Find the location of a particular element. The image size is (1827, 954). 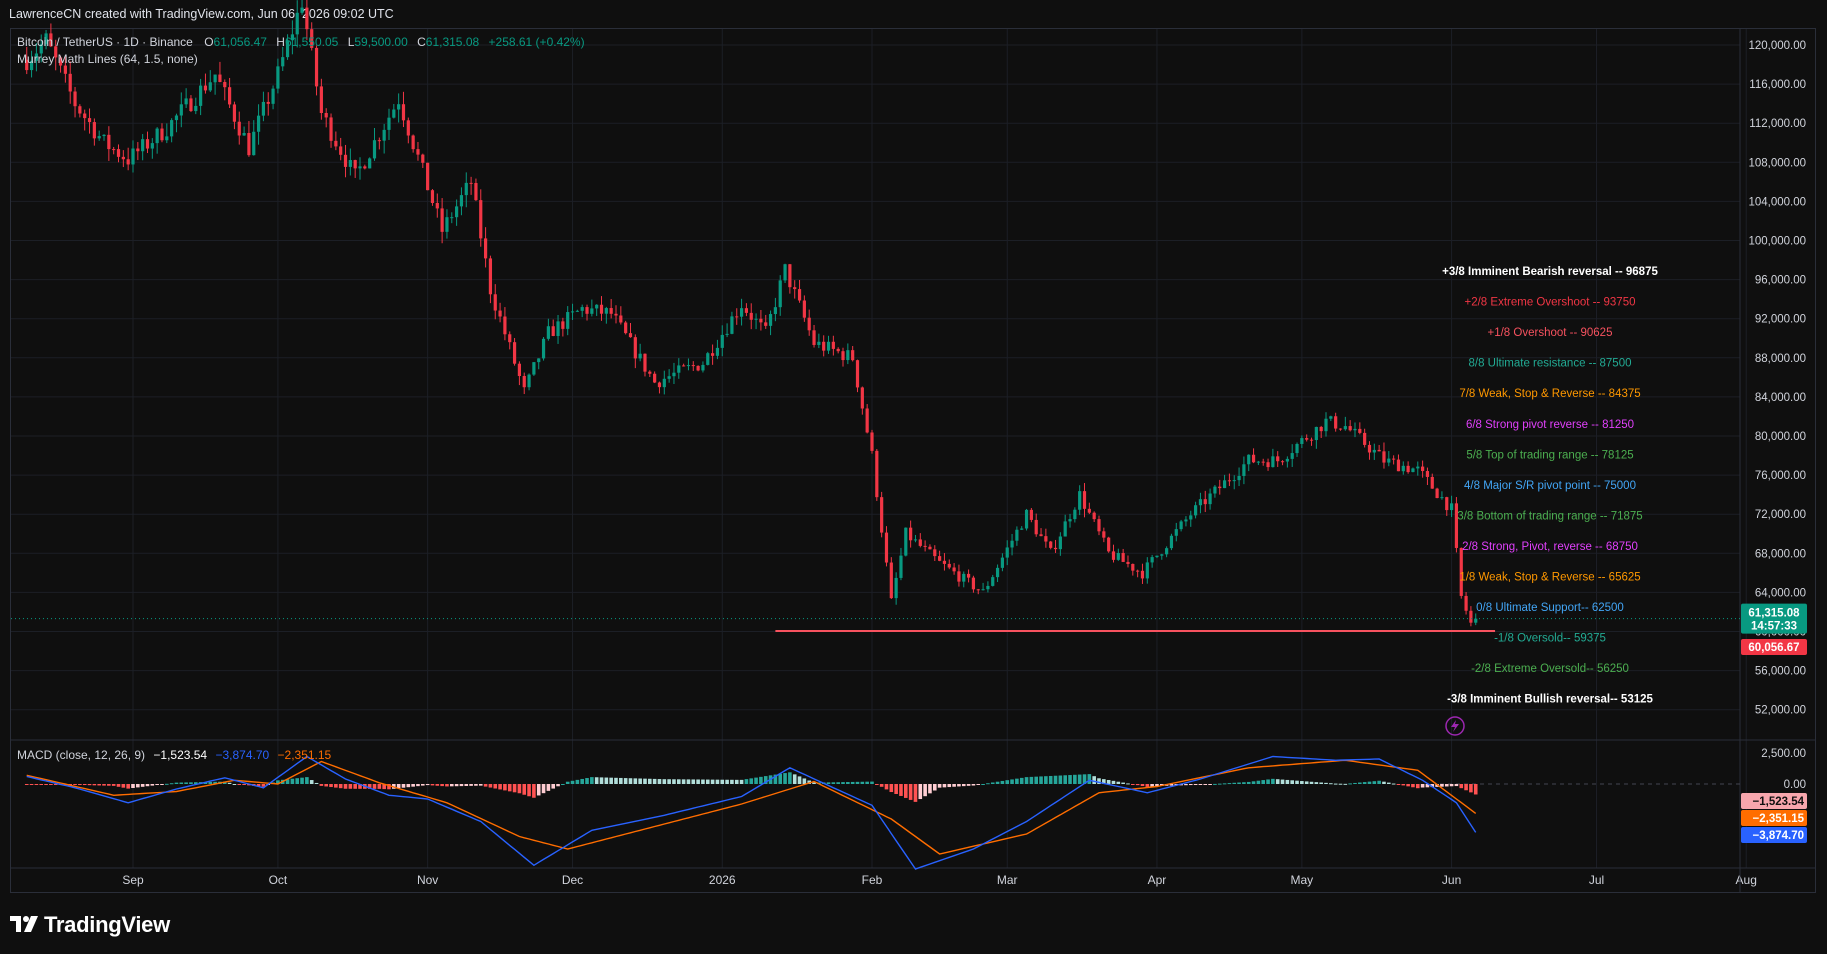

lightning-icon is located at coordinates (1455, 726).